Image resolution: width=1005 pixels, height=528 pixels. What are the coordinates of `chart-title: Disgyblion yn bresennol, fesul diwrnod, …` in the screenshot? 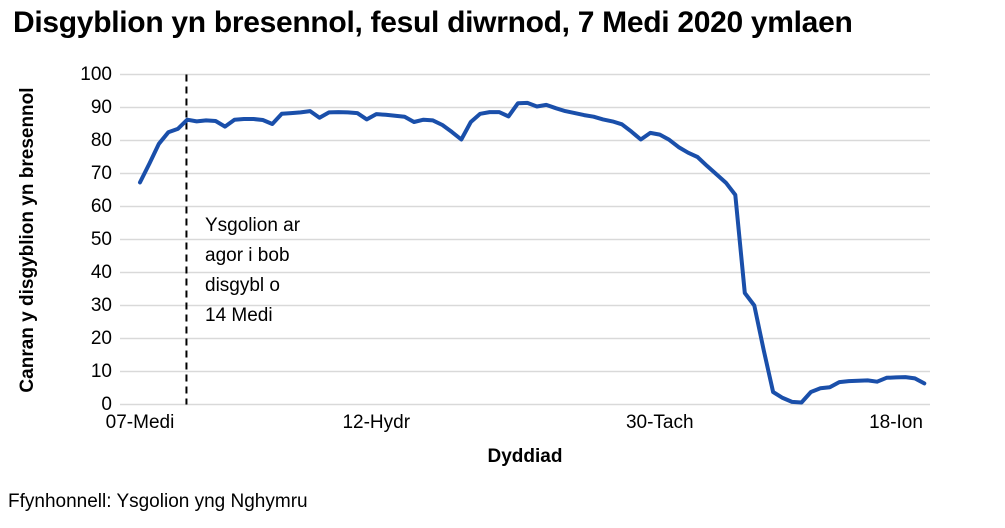 It's located at (433, 22).